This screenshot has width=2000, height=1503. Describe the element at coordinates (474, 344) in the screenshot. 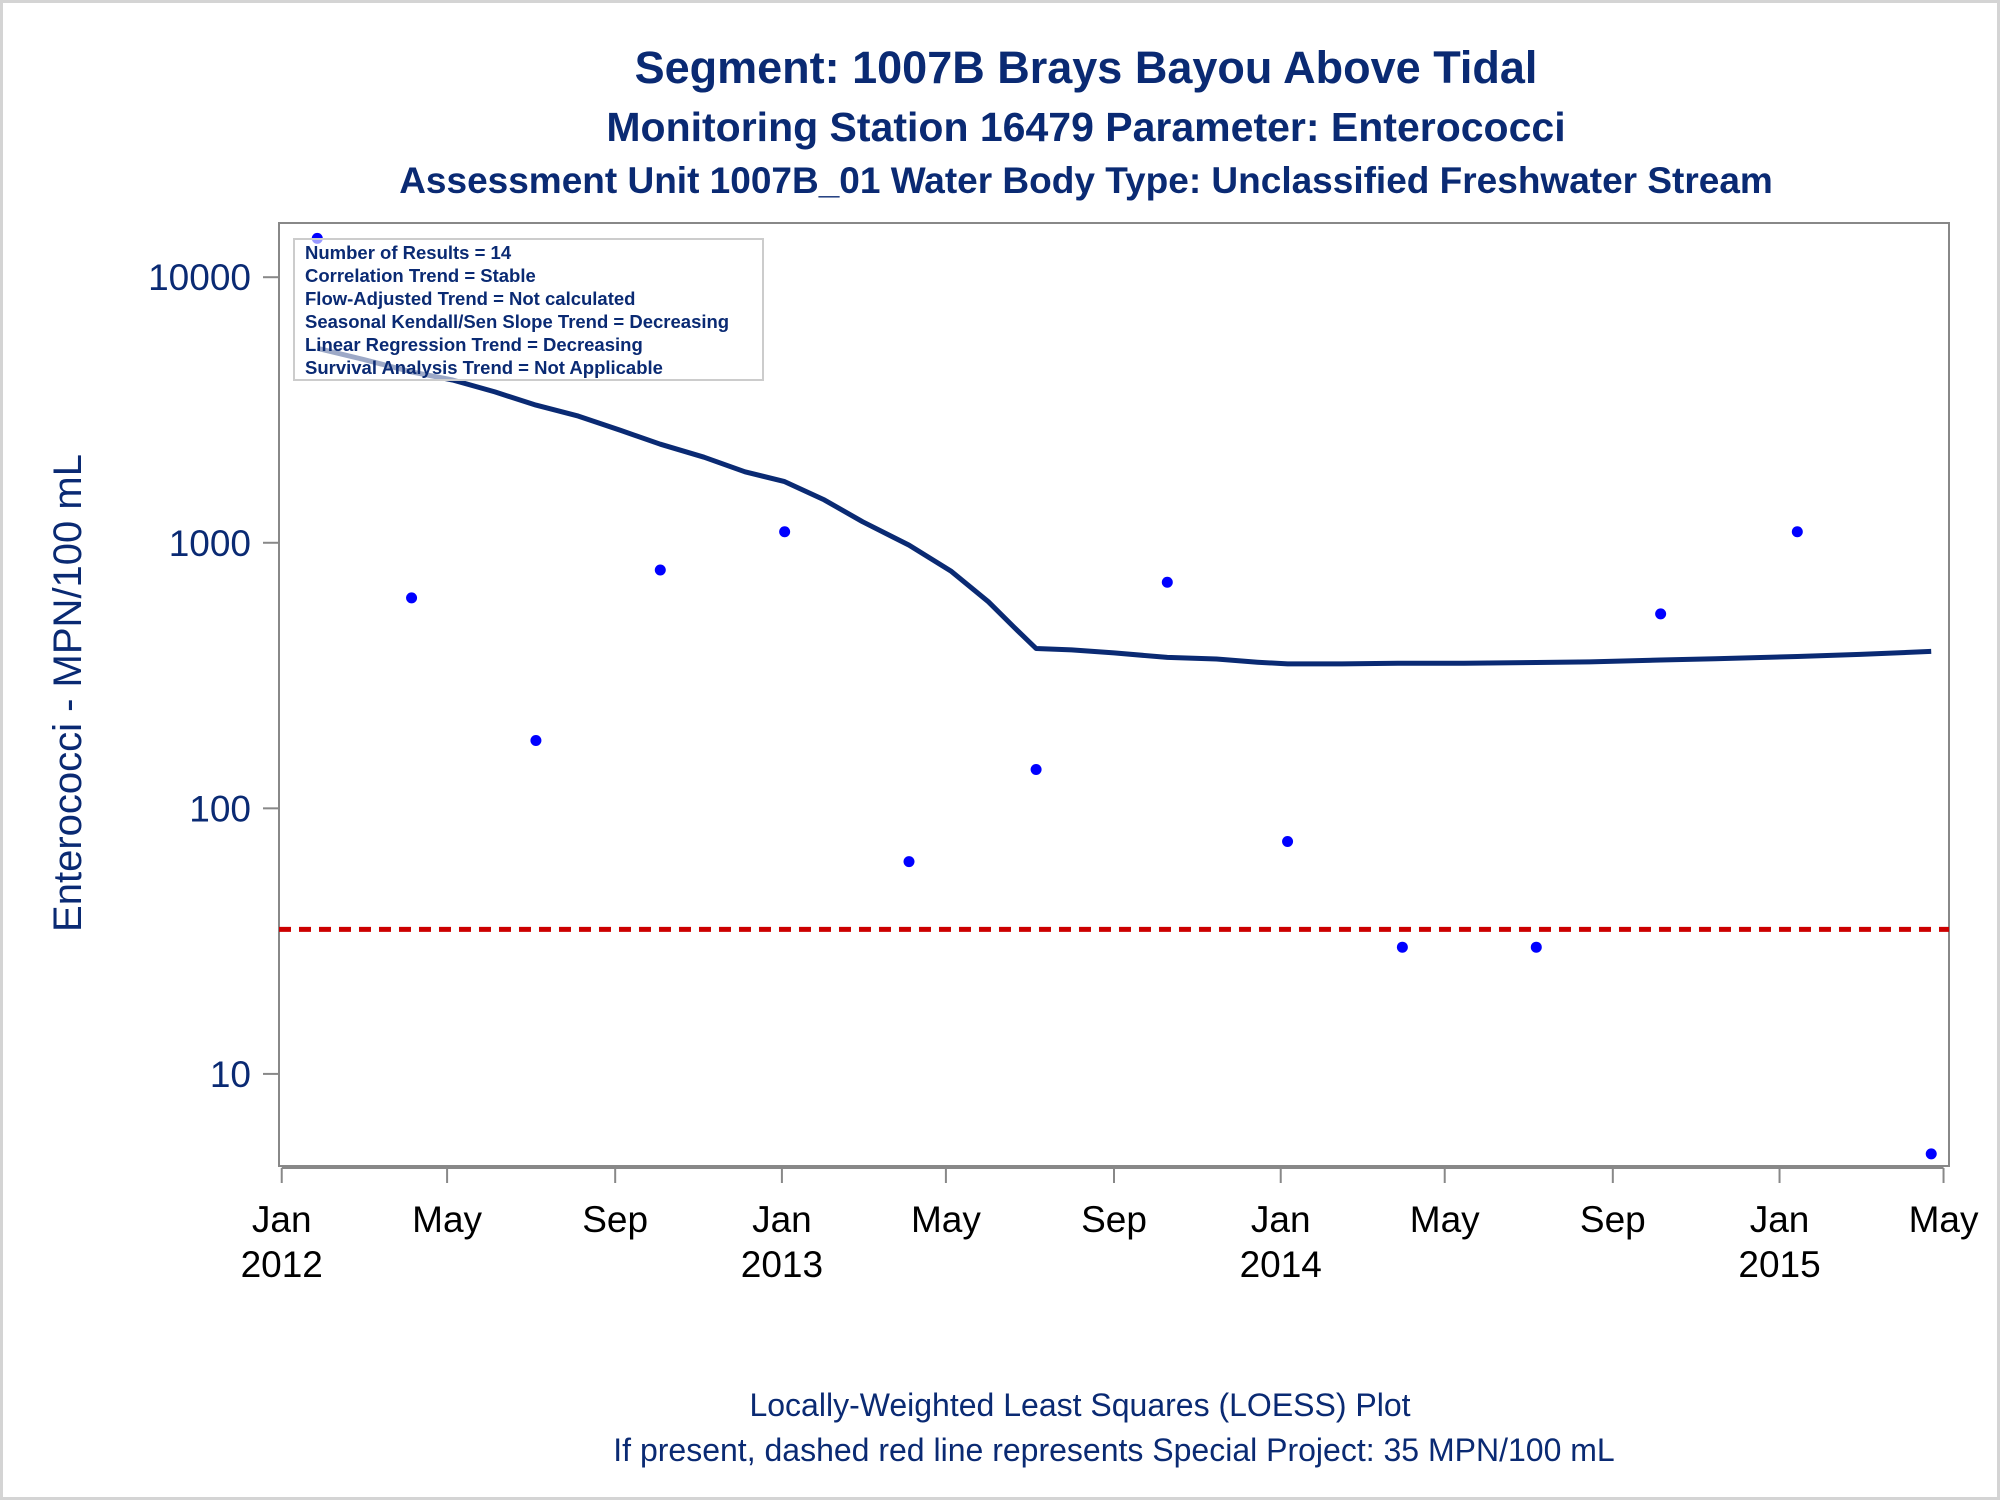

I see `stats-line-linear-regression: Linear Regression Trend = Decreasing` at that location.